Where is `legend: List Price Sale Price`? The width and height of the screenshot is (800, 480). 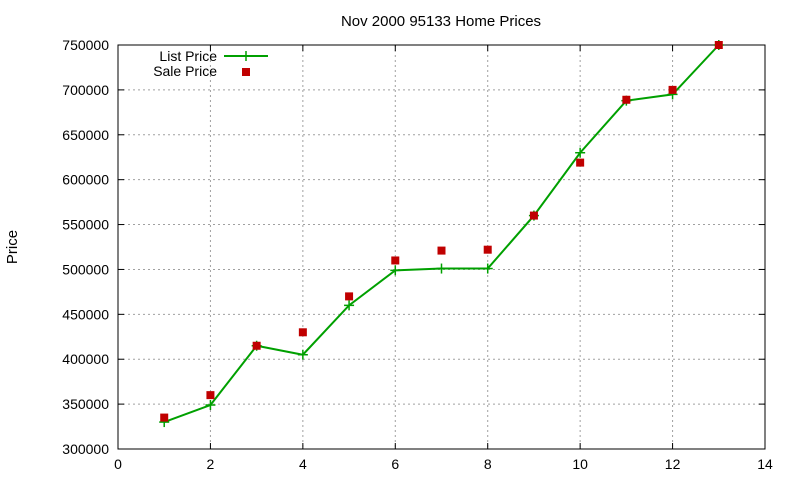 legend: List Price Sale Price is located at coordinates (210, 63).